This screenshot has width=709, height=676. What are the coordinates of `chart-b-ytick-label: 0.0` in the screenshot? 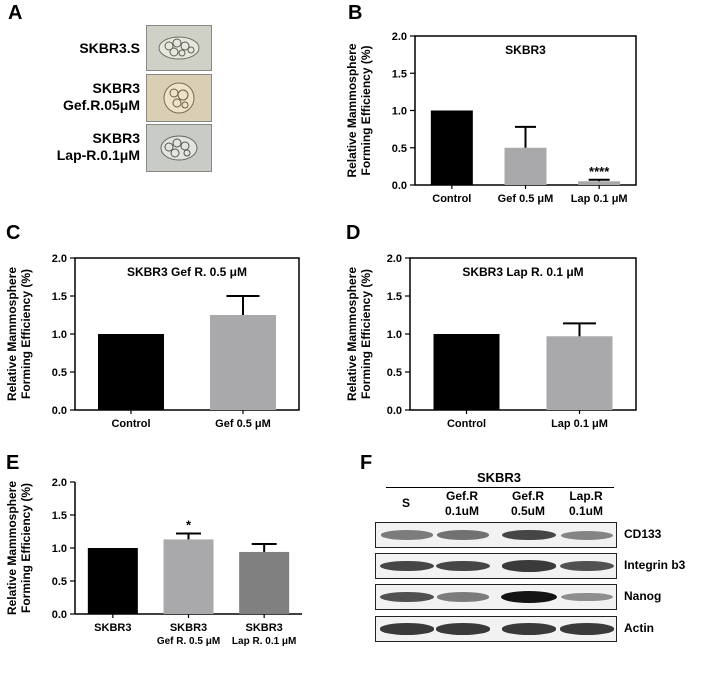 It's located at (399, 186).